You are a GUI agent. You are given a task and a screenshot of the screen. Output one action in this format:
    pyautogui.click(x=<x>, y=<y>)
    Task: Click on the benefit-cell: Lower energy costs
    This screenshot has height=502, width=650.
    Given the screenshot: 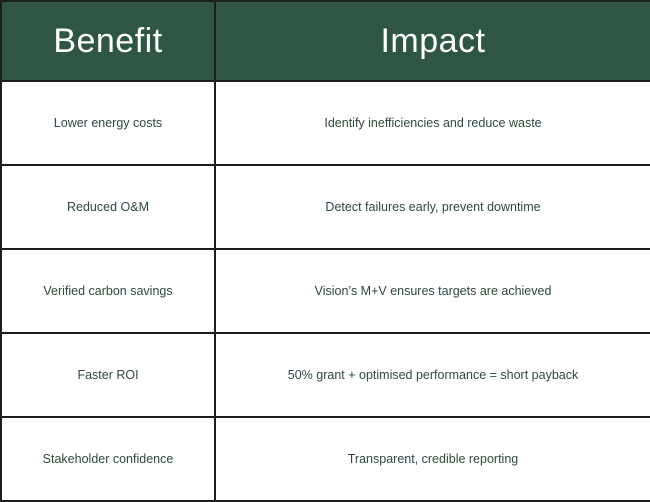 What is the action you would take?
    pyautogui.click(x=108, y=123)
    